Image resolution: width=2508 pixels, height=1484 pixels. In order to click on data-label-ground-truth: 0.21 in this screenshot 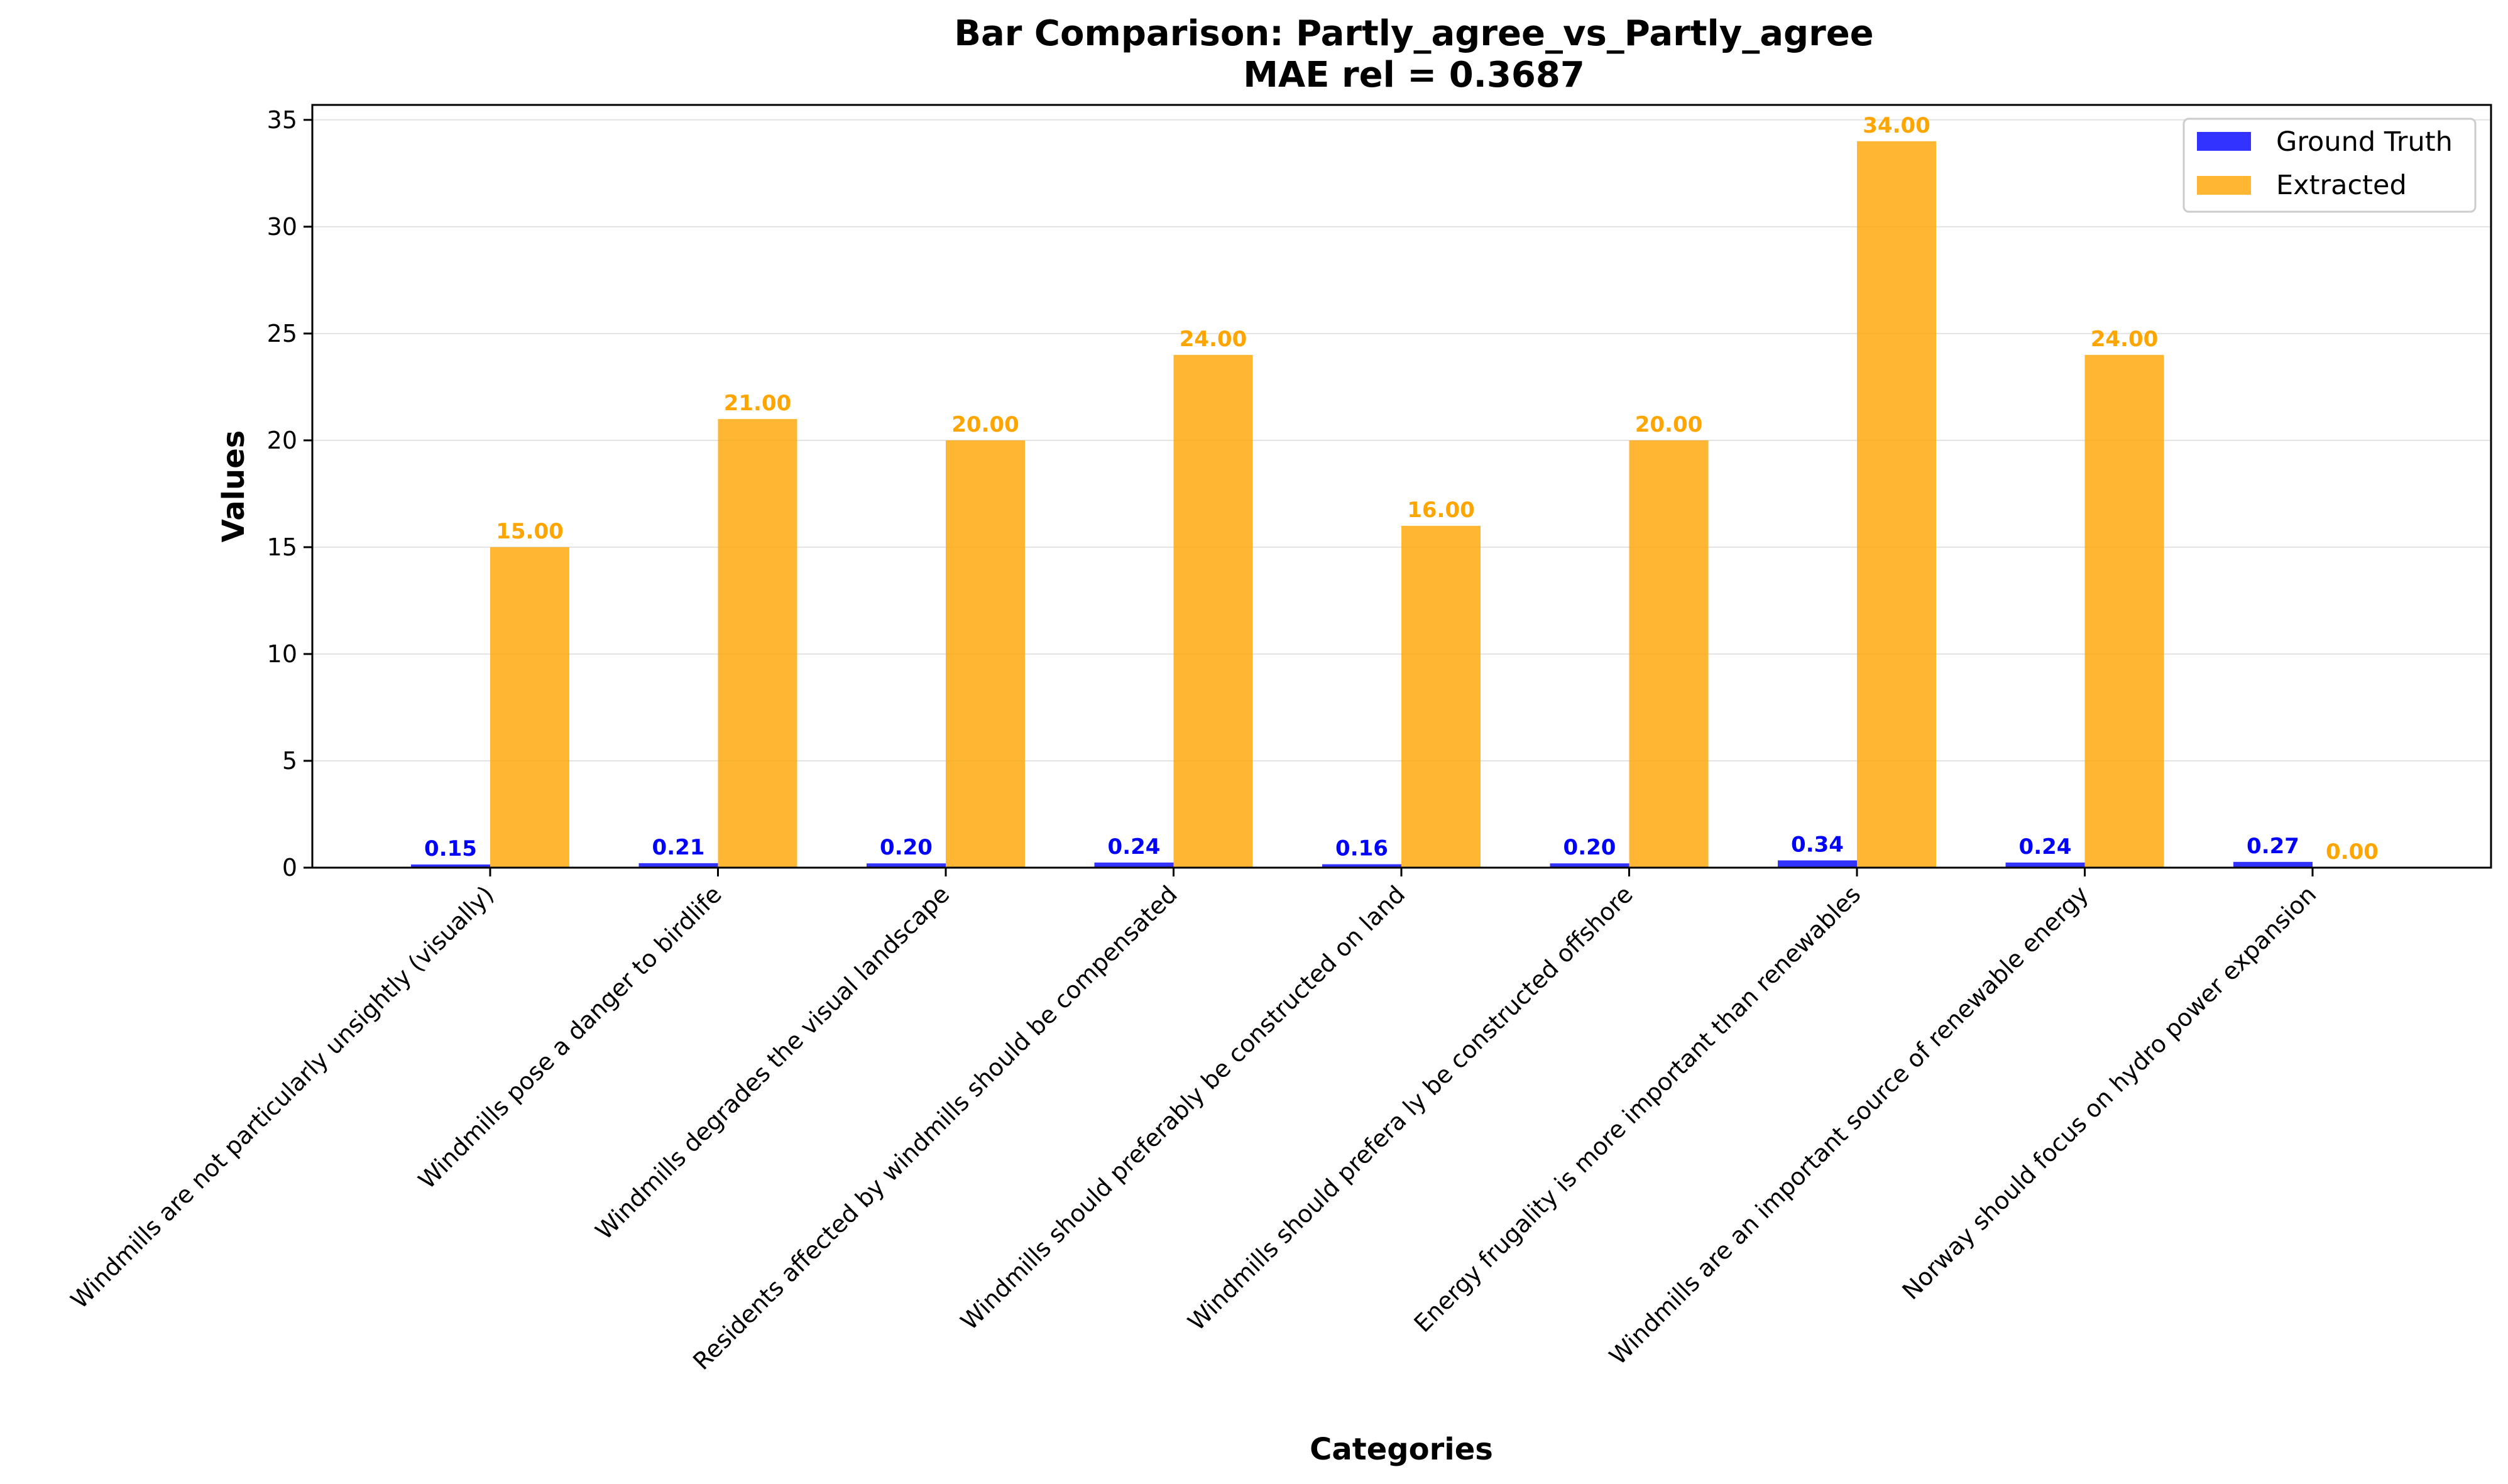, I will do `click(678, 847)`.